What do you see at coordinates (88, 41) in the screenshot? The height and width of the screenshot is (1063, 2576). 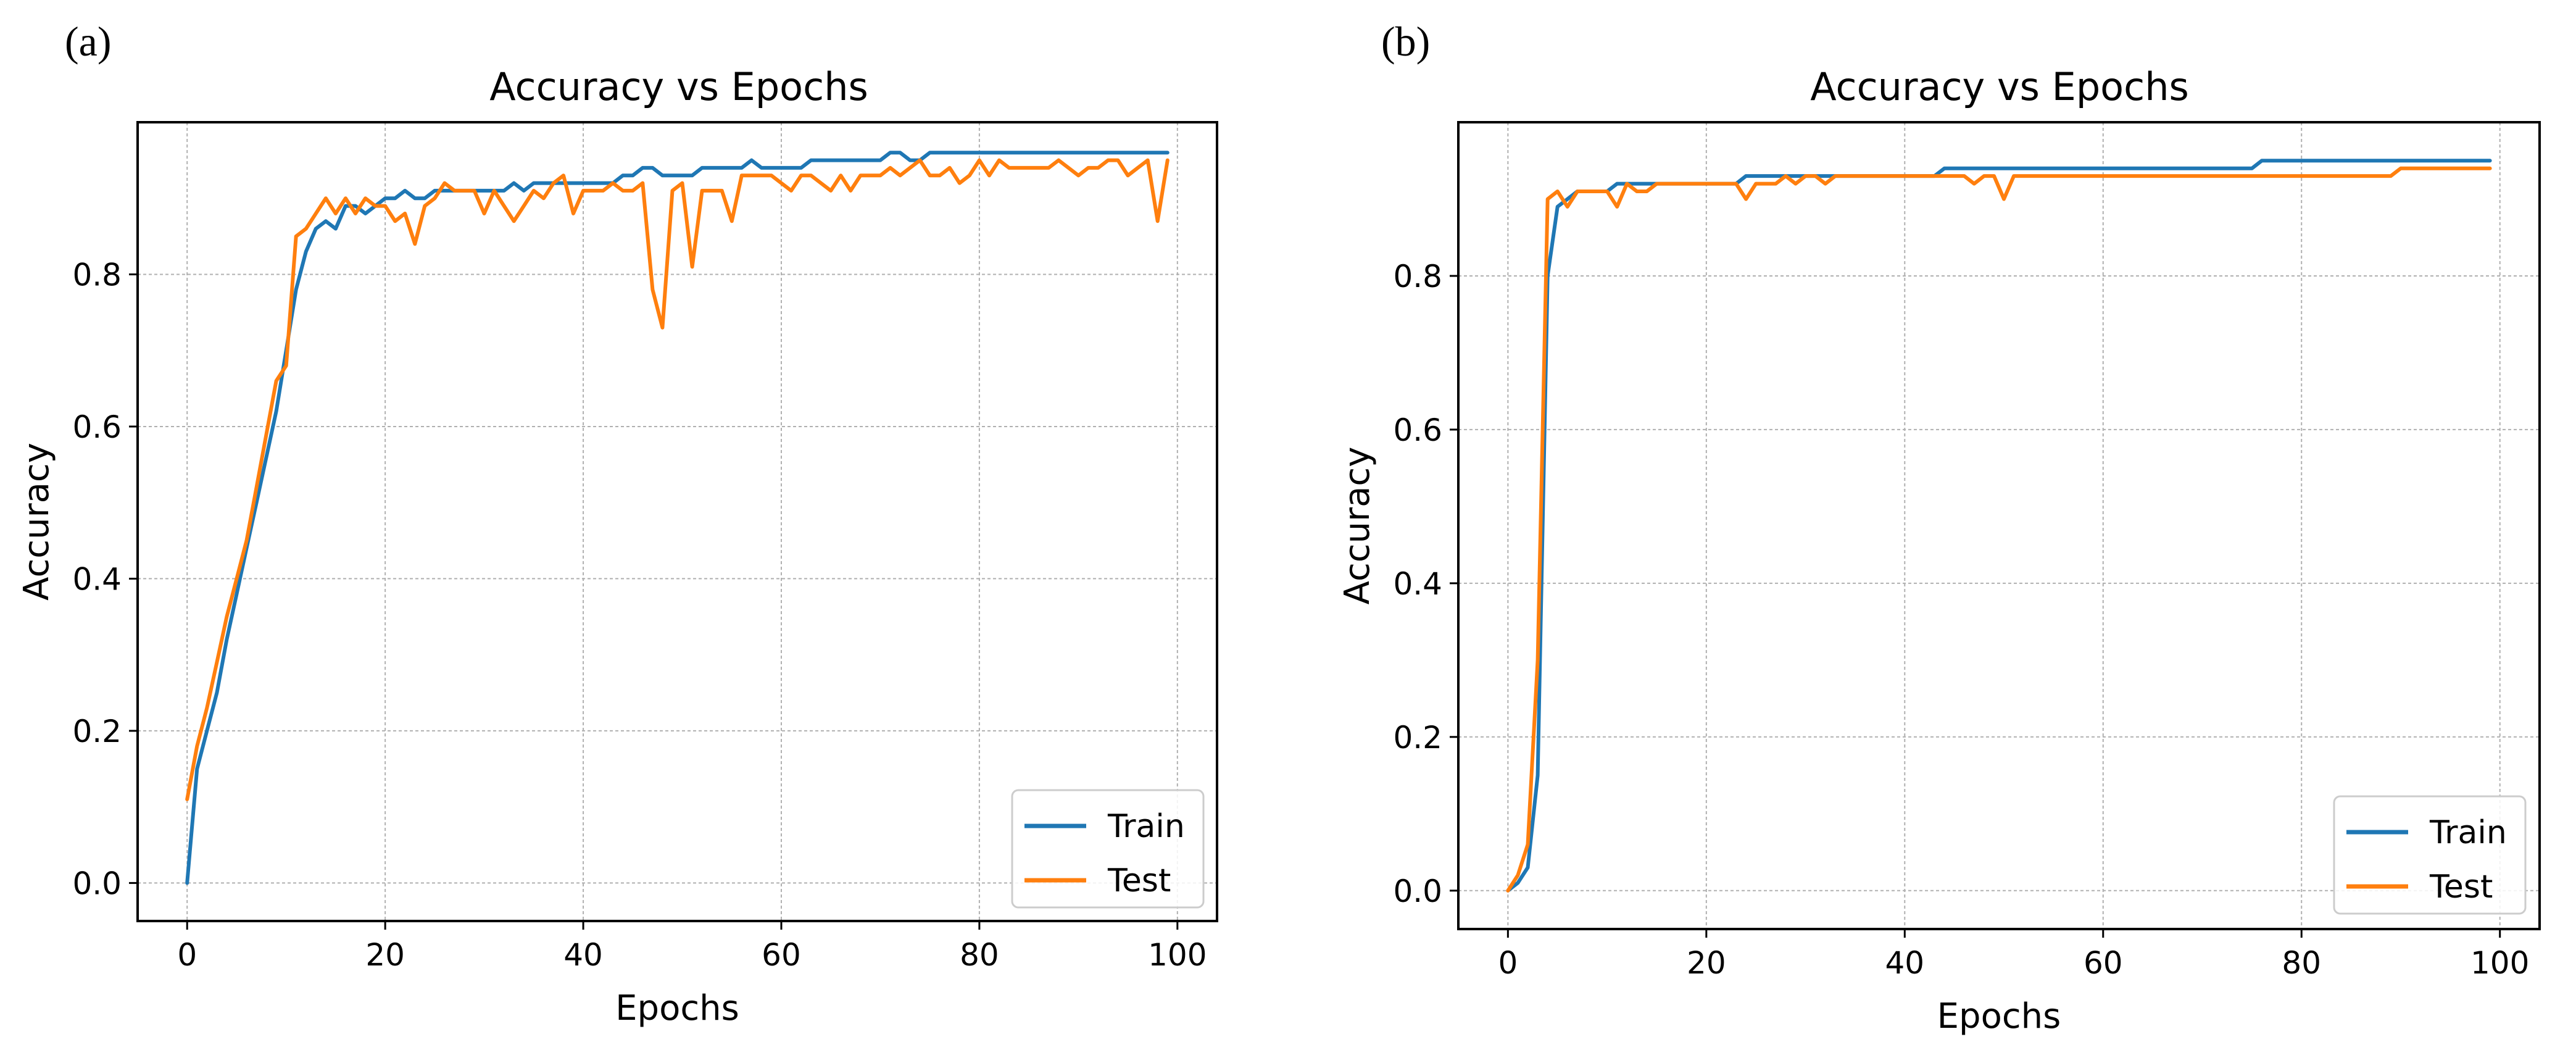 I see `panel-label: (a)` at bounding box center [88, 41].